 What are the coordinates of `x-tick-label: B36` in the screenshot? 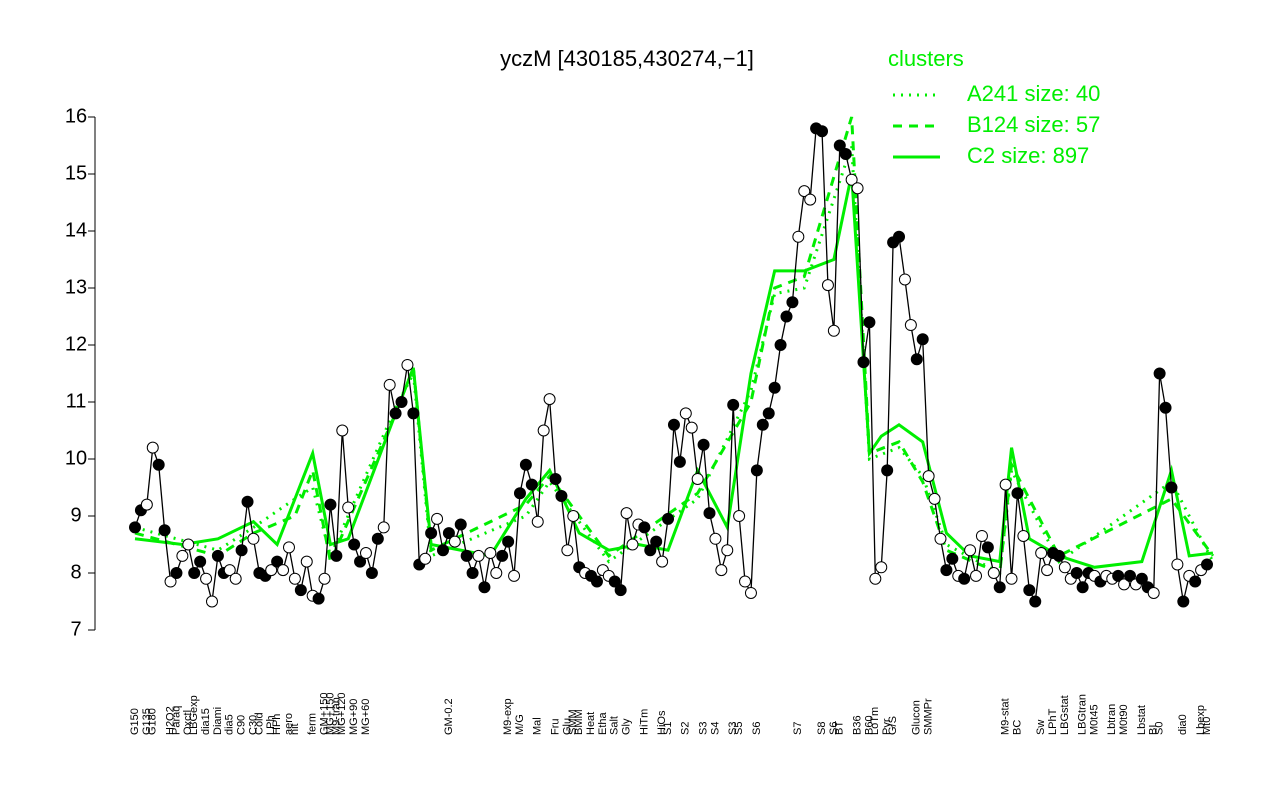 It's located at (857, 725).